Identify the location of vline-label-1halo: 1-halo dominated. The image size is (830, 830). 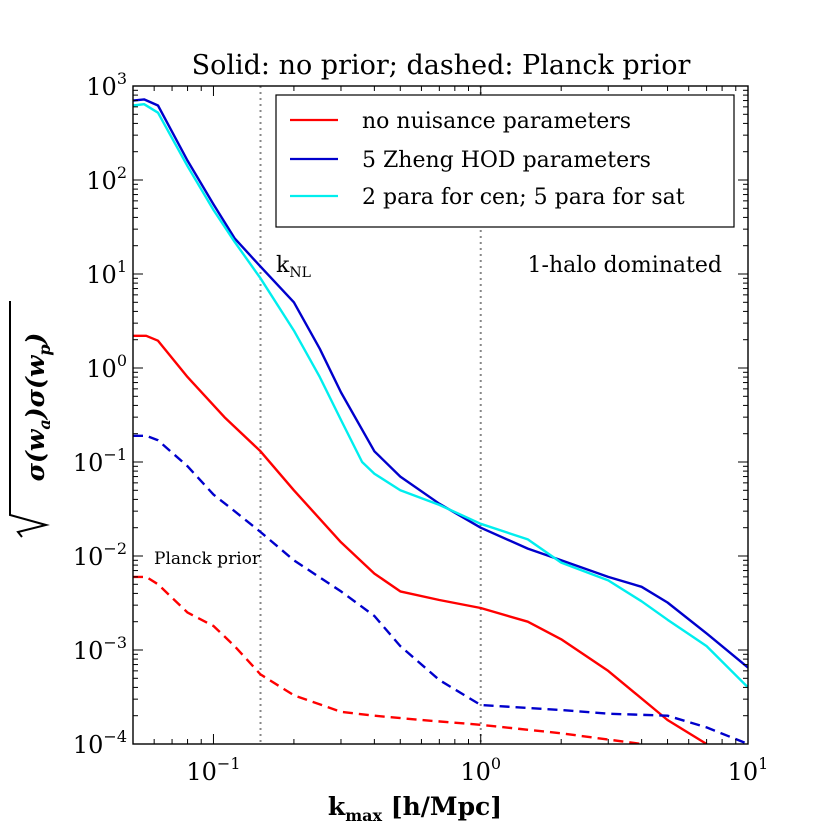
(625, 265).